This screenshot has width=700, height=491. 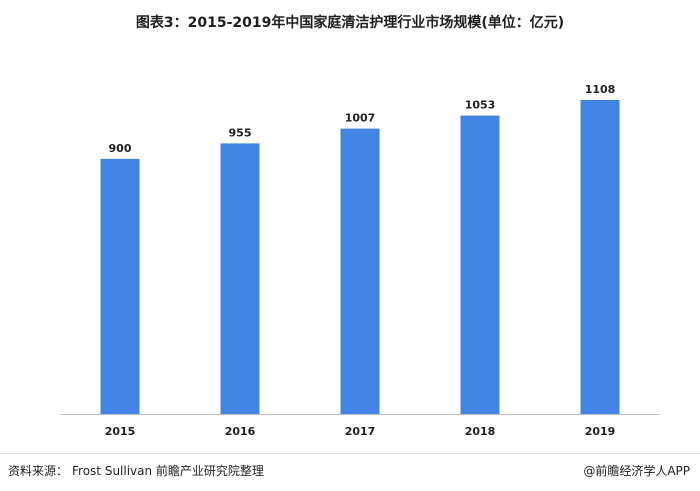 What do you see at coordinates (600, 431) in the screenshot?
I see `x-tick-label-2019: 2019` at bounding box center [600, 431].